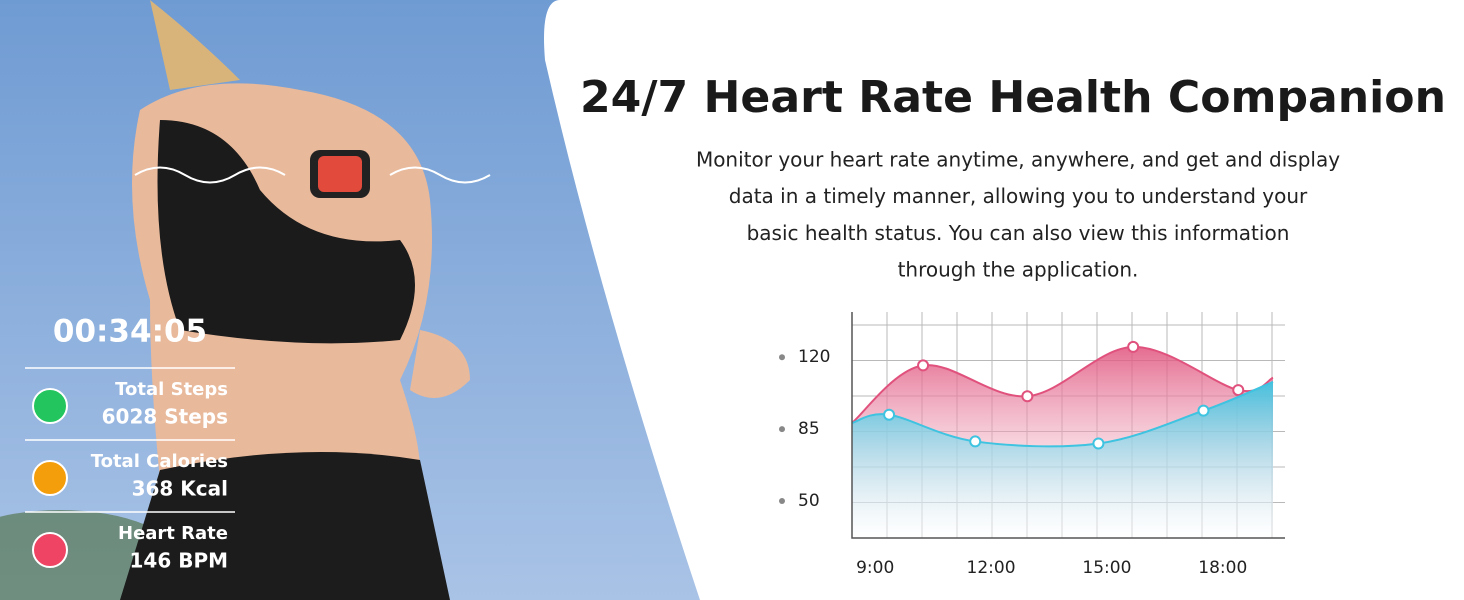  Describe the element at coordinates (1018, 270) in the screenshot. I see `description-line: through the application.` at that location.